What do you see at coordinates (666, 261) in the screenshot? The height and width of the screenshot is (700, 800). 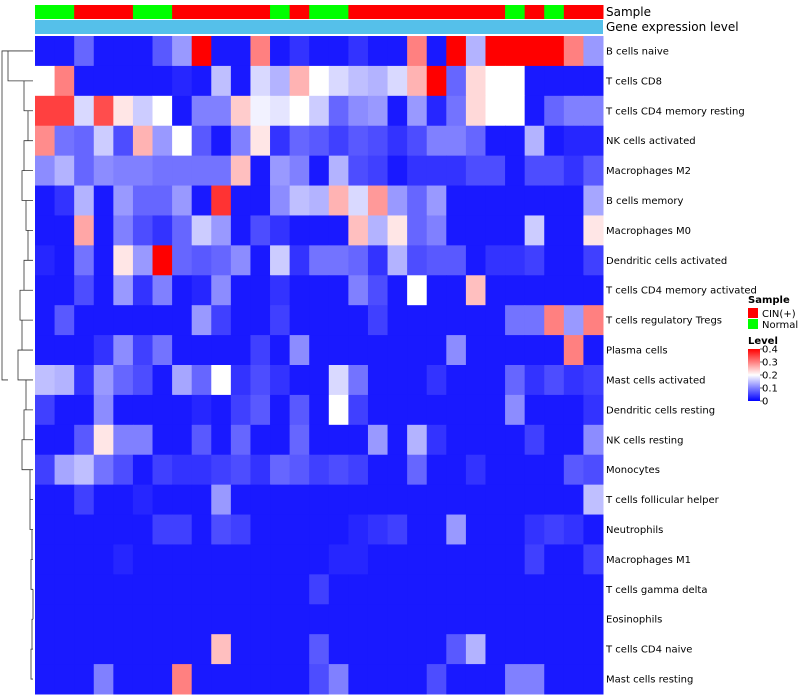 I see `row-label-7: Dendritic cells activated` at bounding box center [666, 261].